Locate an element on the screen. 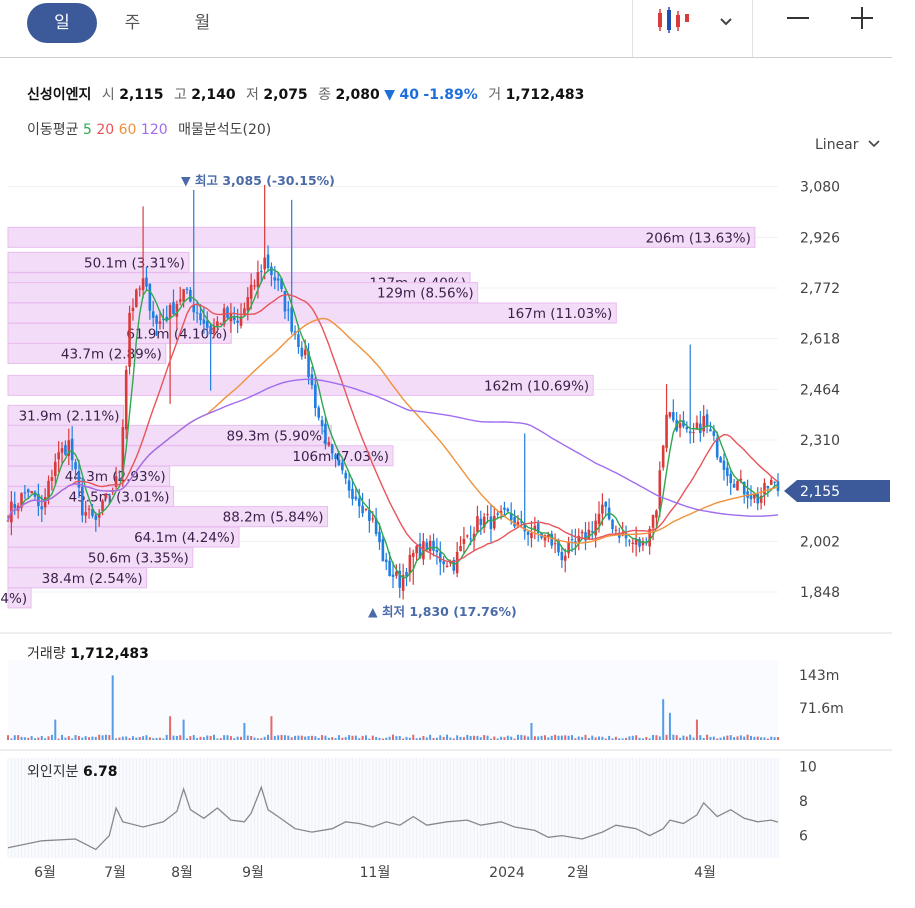  ma60-label: 60 is located at coordinates (127, 130).